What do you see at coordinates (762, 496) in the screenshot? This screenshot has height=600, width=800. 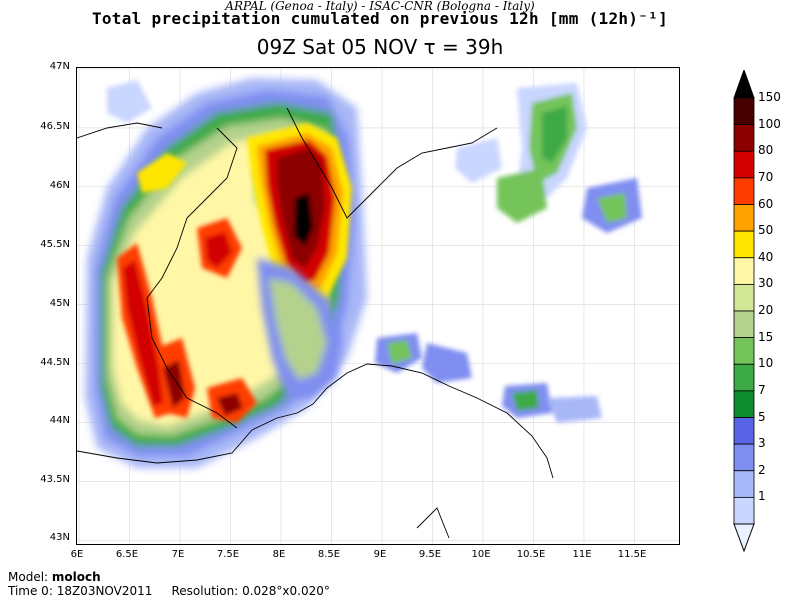 I see `colorbar-level-label: 1` at bounding box center [762, 496].